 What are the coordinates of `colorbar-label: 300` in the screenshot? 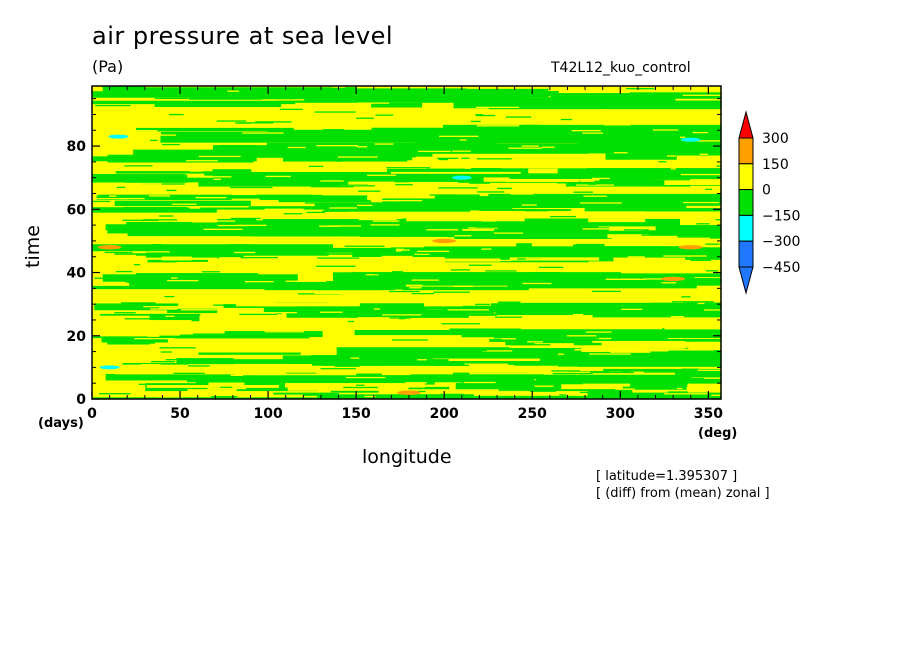 It's located at (775, 139).